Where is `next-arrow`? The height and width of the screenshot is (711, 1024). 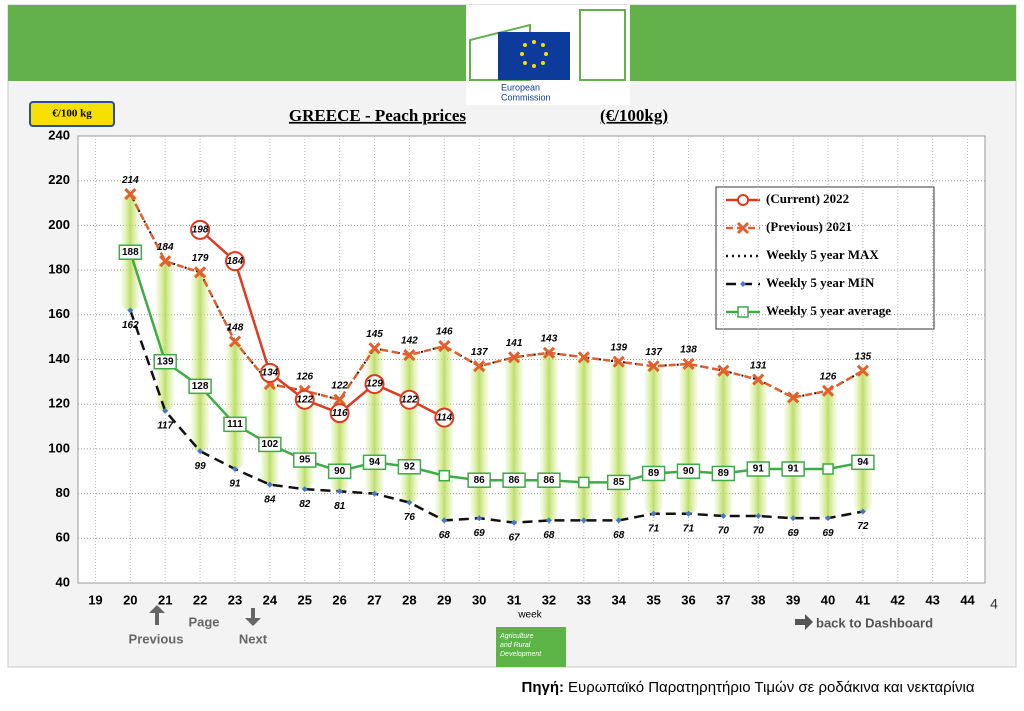
next-arrow is located at coordinates (253, 617).